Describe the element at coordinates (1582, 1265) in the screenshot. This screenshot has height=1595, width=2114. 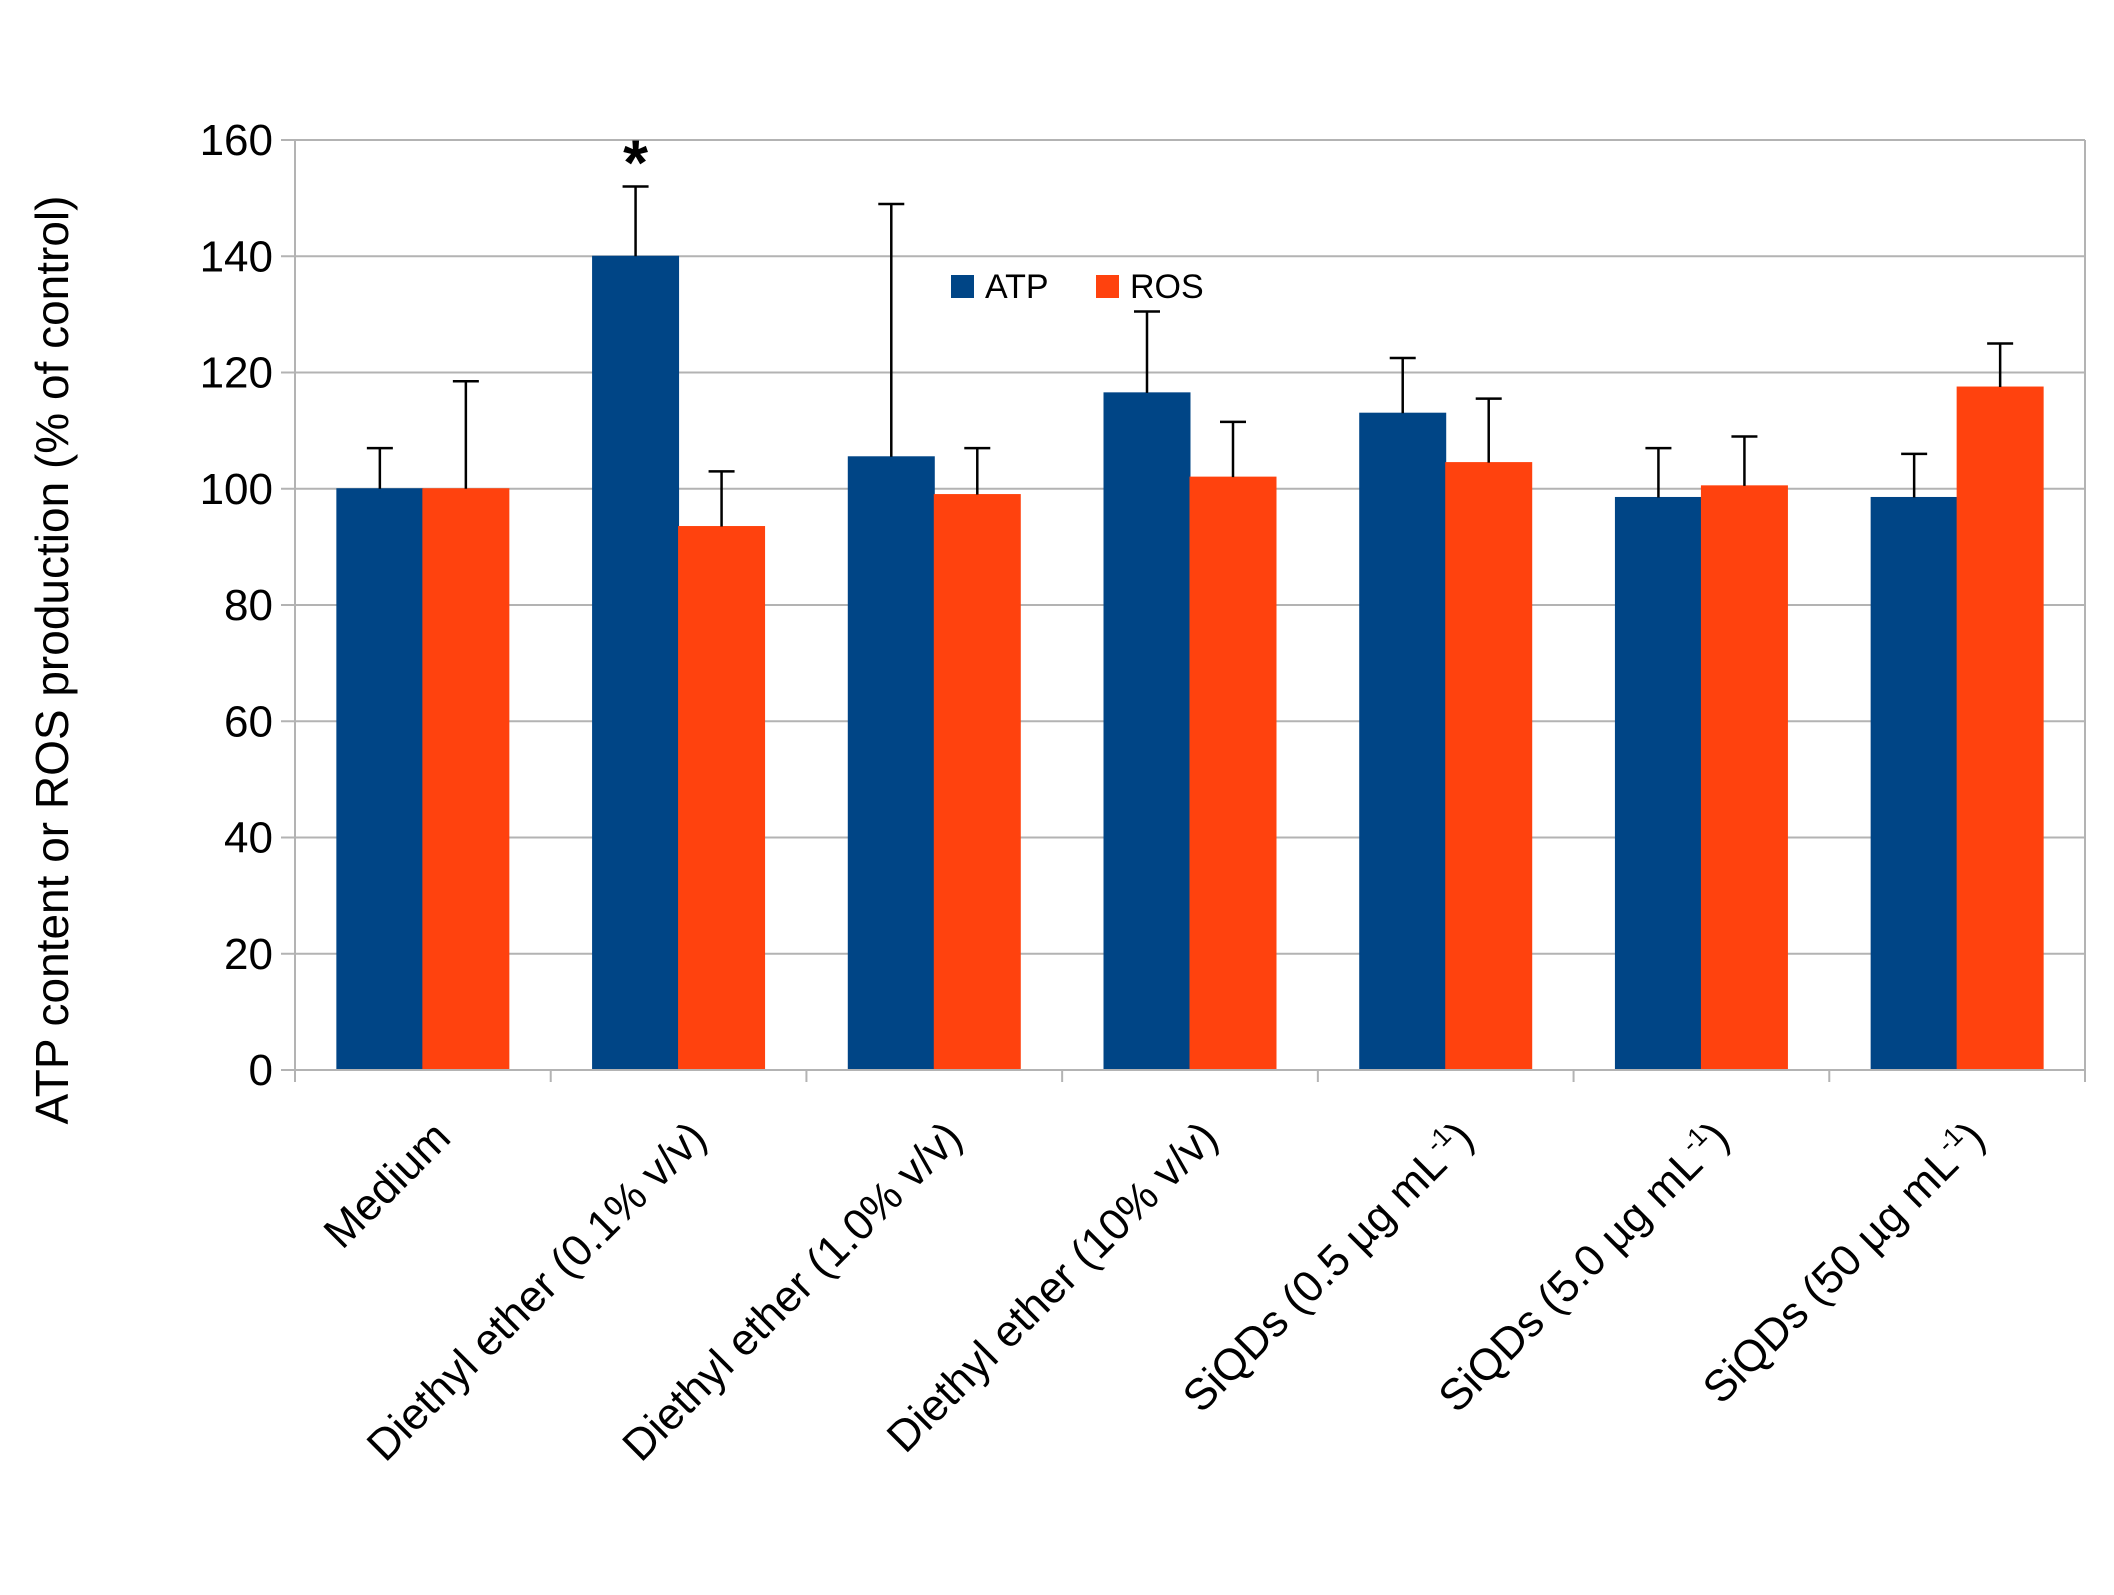
I see `x-tick-label: SiQDs (5.0 µg mL-1)` at that location.